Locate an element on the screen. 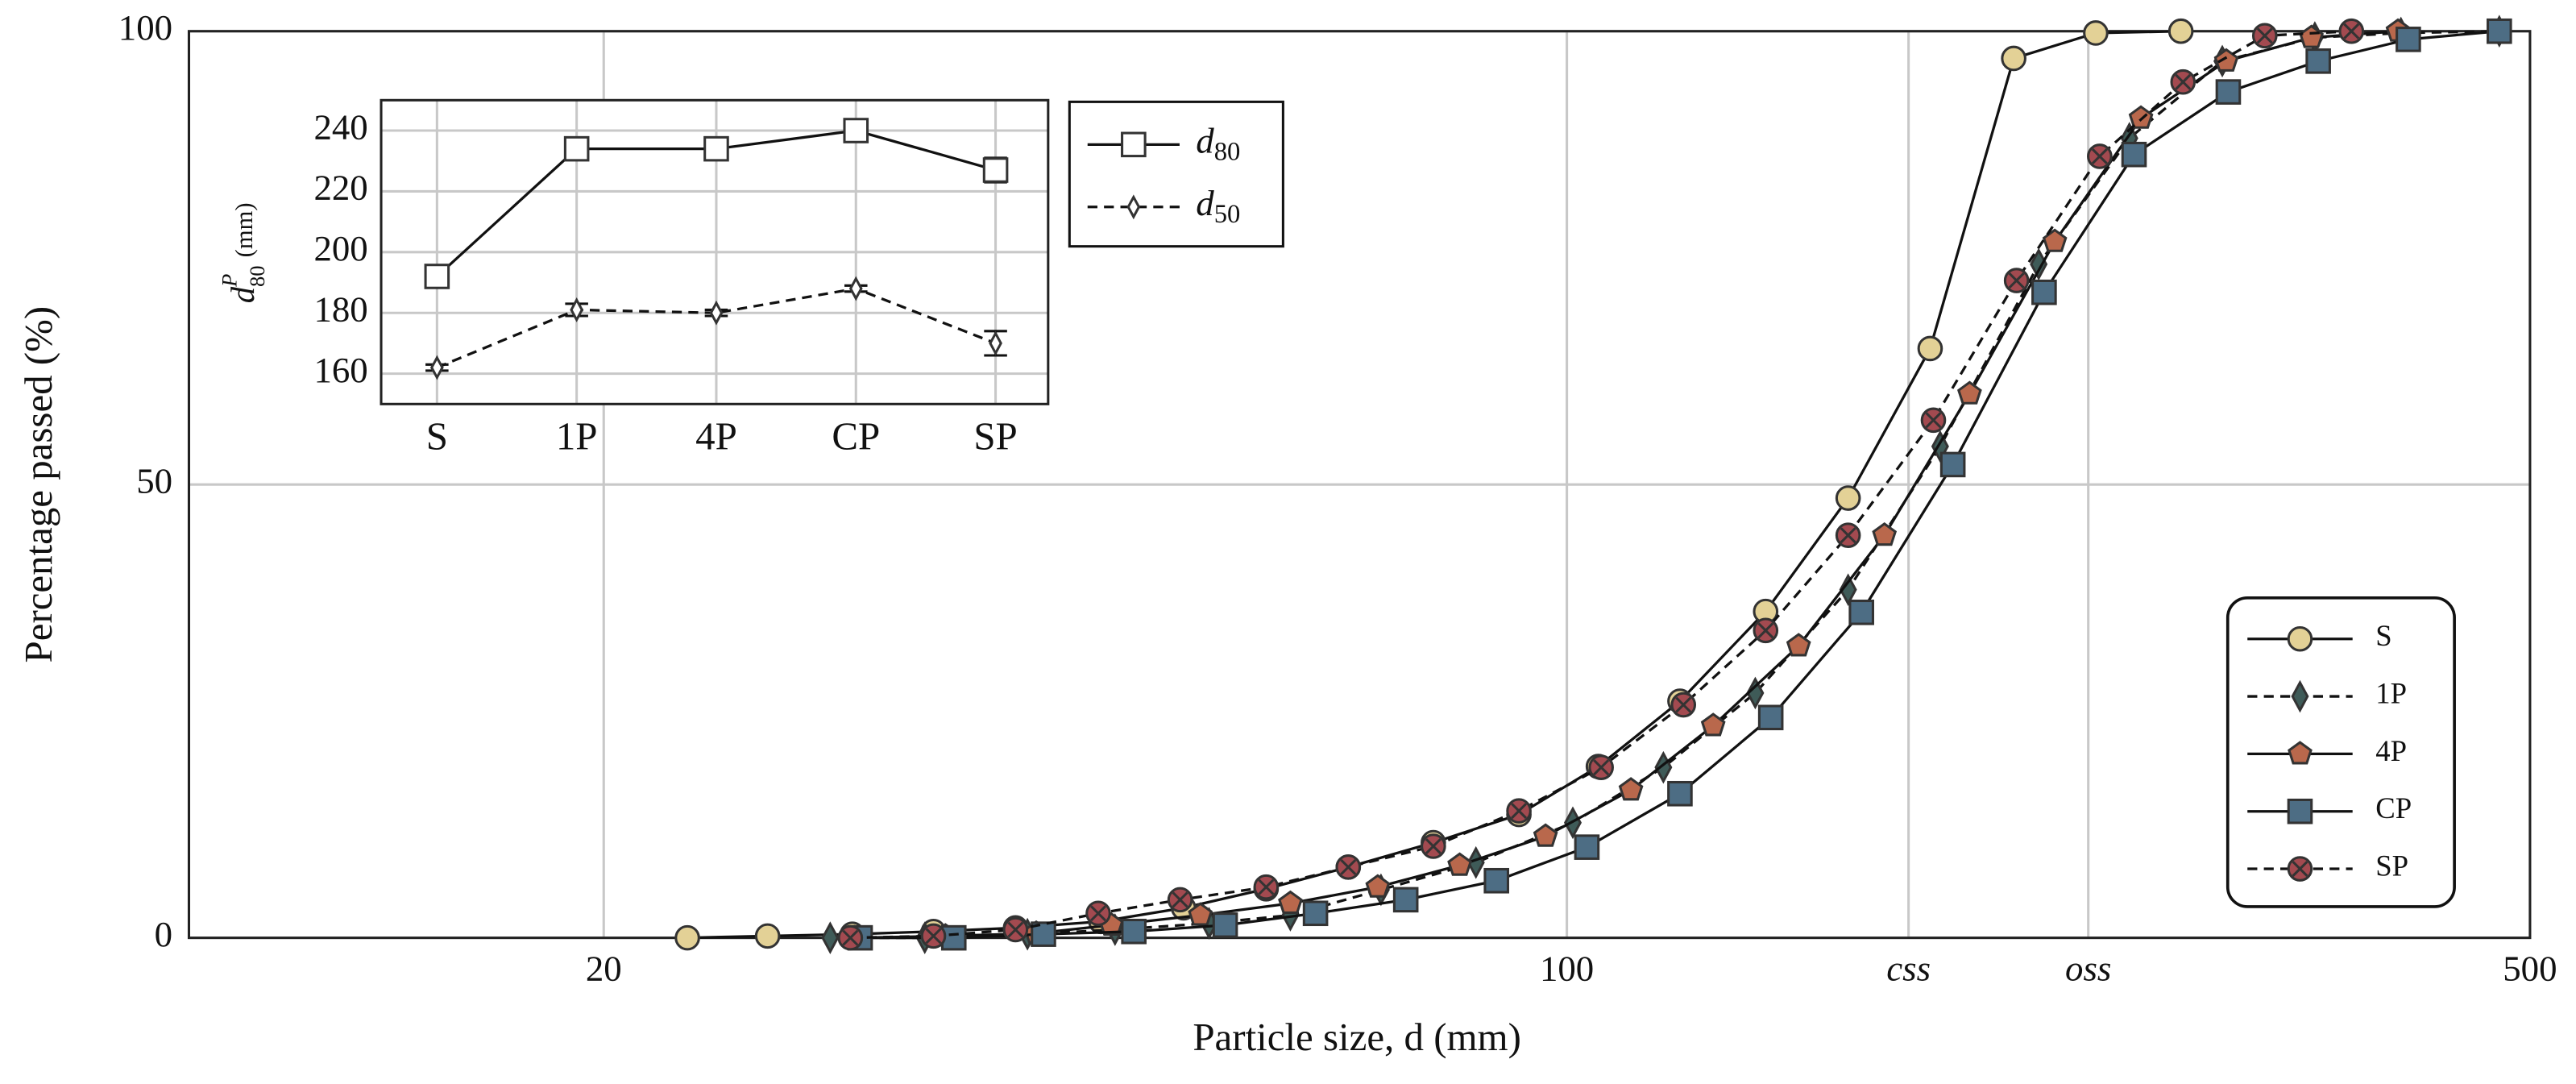  inset-x-tick-label: 4P is located at coordinates (716, 436).